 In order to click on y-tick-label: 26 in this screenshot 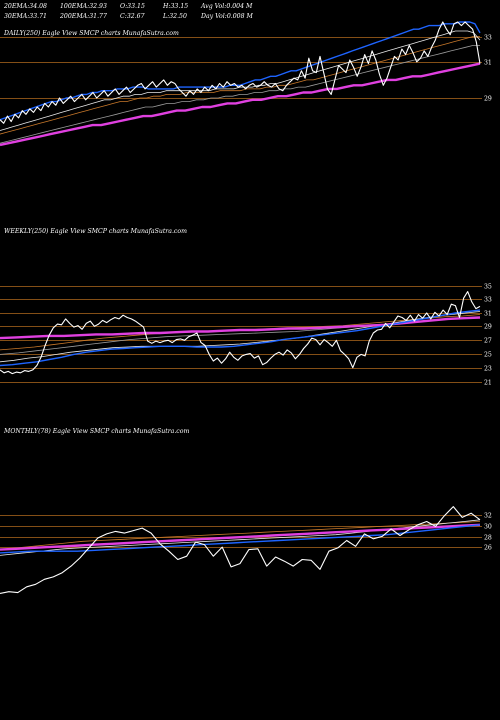, I will do `click(488, 548)`.